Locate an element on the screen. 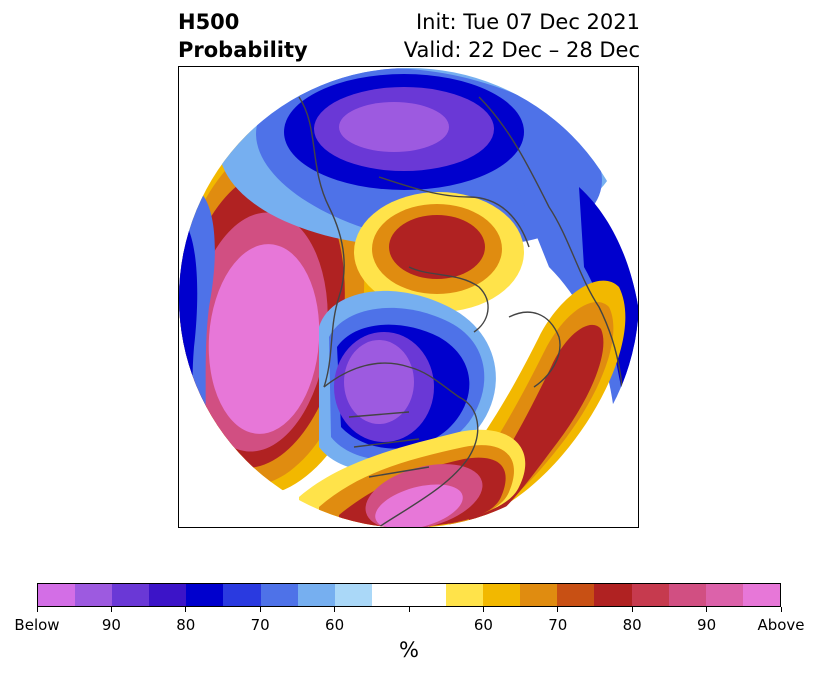 The height and width of the screenshot is (676, 819). title-left: H500 Probability is located at coordinates (243, 36).